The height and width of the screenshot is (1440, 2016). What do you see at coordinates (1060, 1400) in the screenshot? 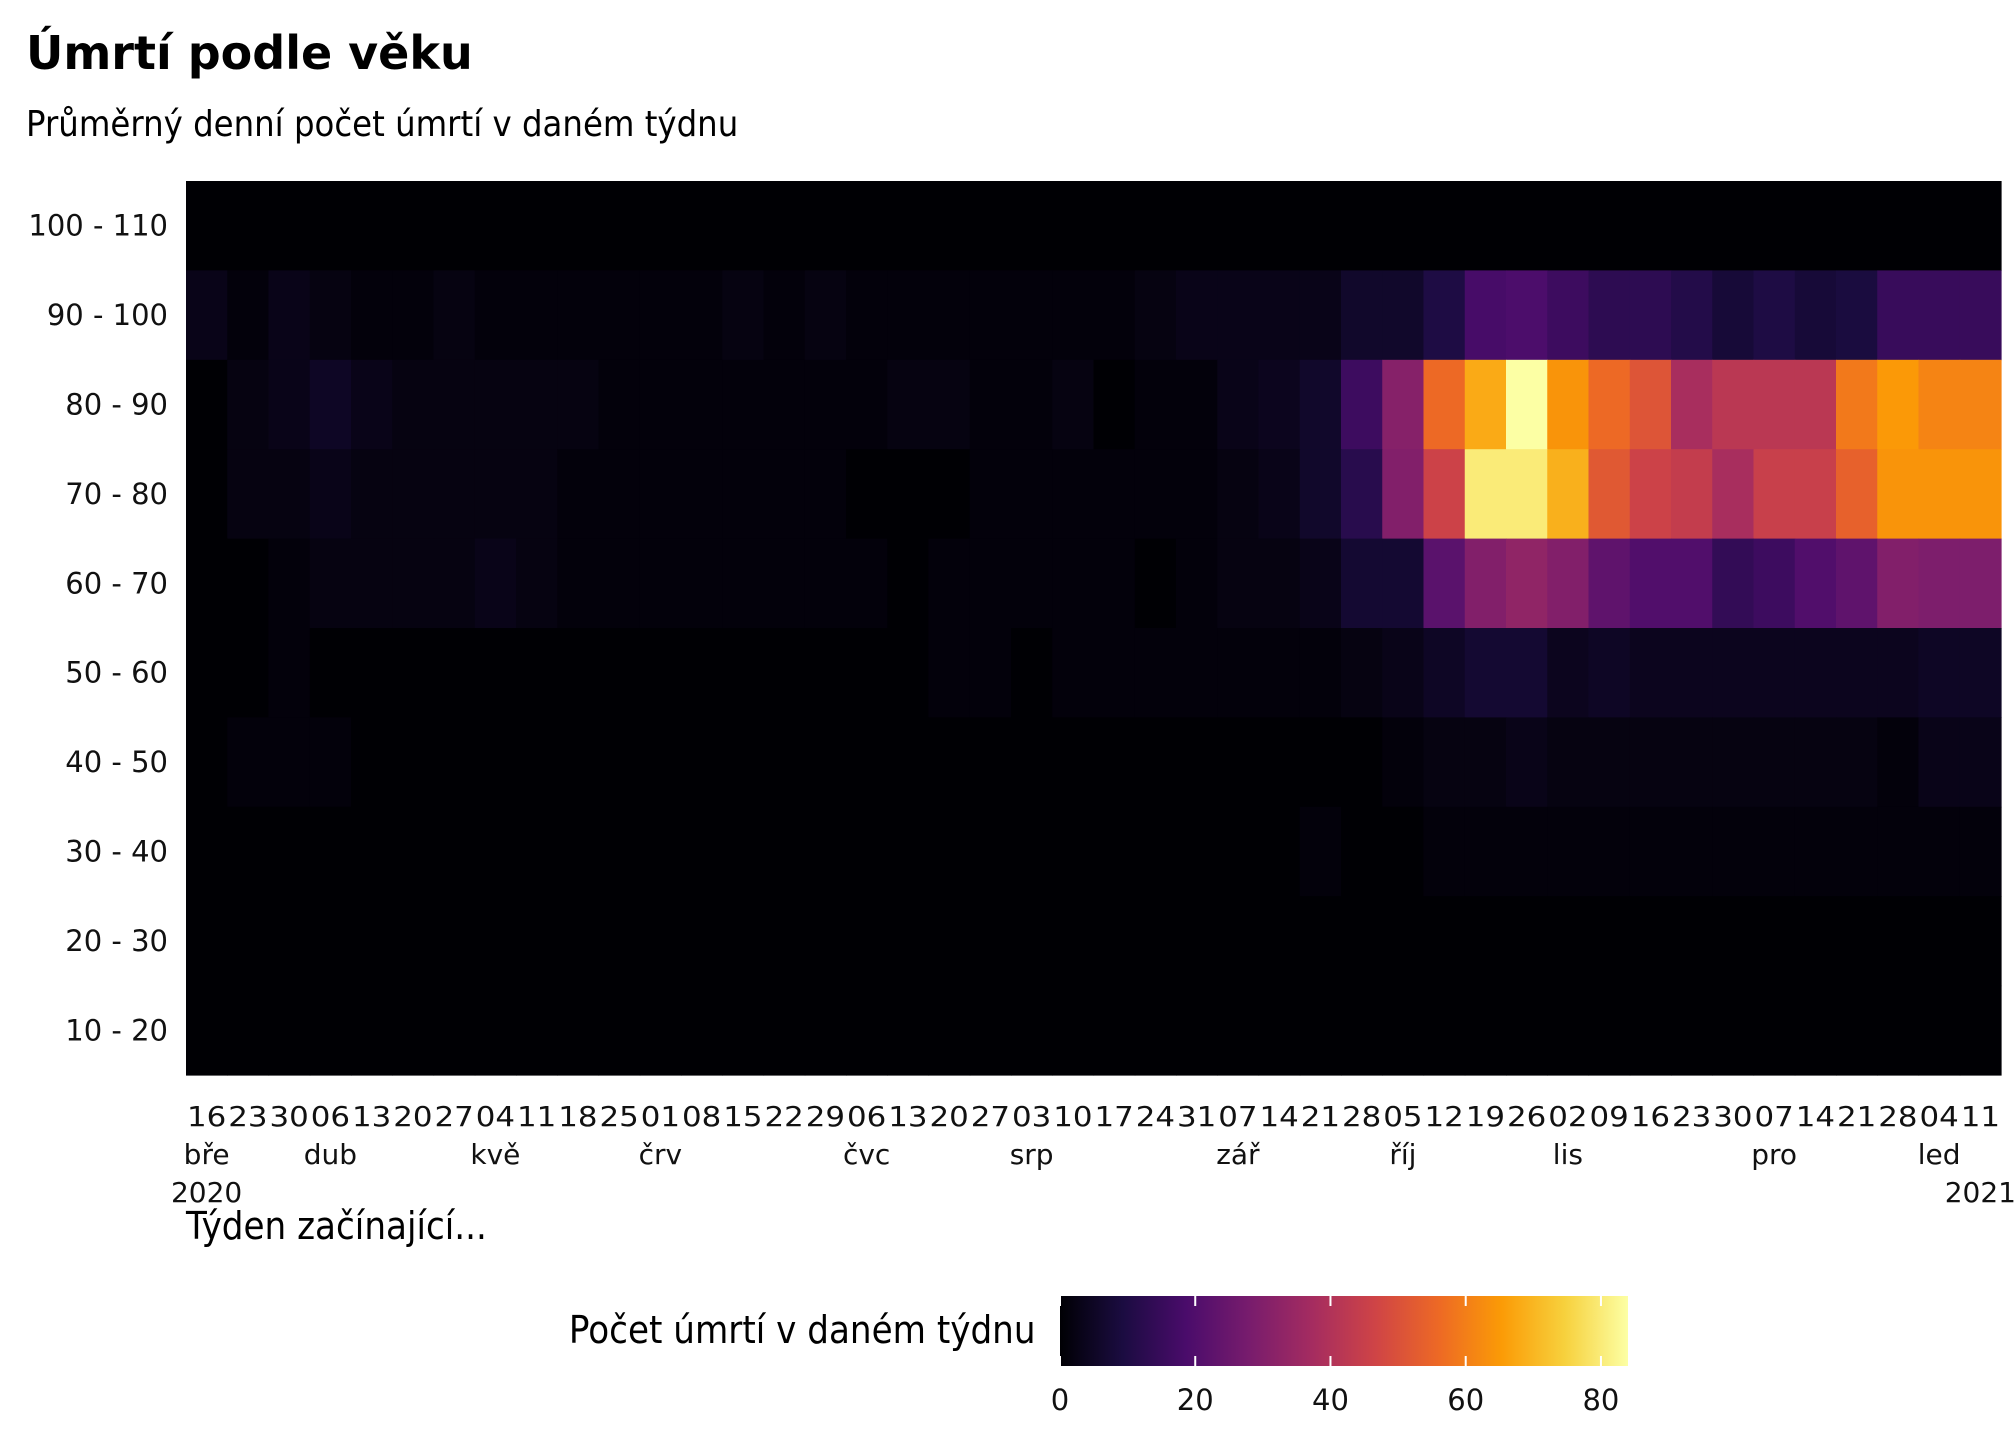
I see `legend-tick-label: 0` at bounding box center [1060, 1400].